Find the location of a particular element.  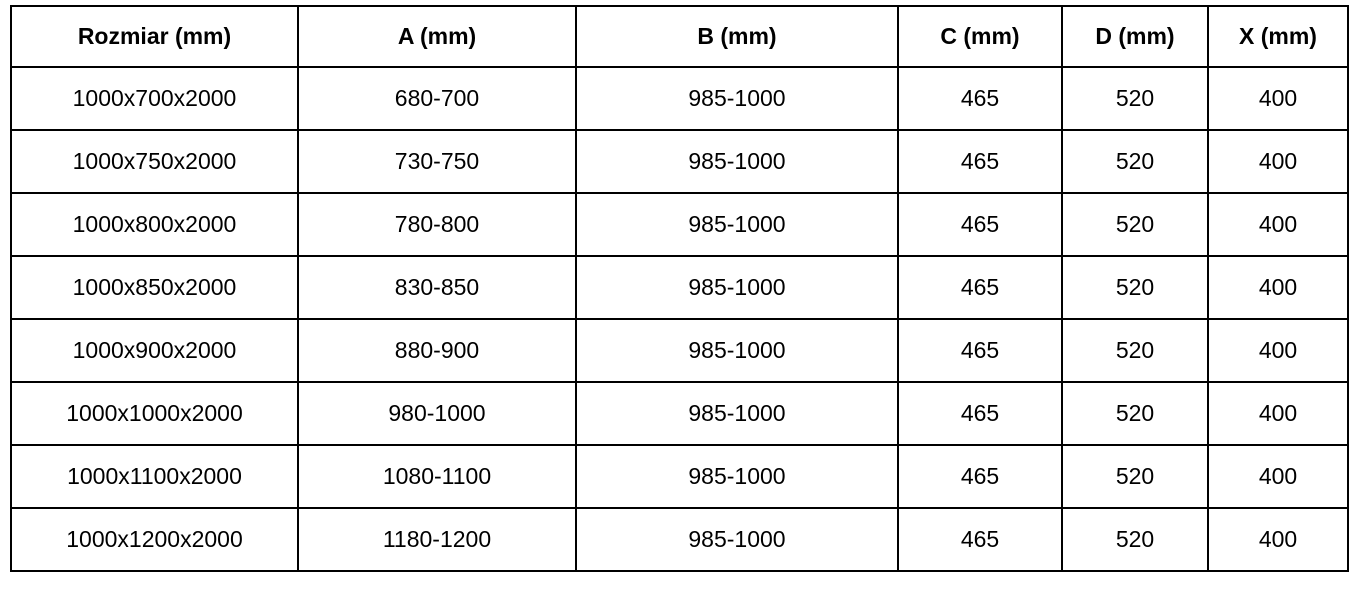

cell-a: 730-750 is located at coordinates (437, 161).